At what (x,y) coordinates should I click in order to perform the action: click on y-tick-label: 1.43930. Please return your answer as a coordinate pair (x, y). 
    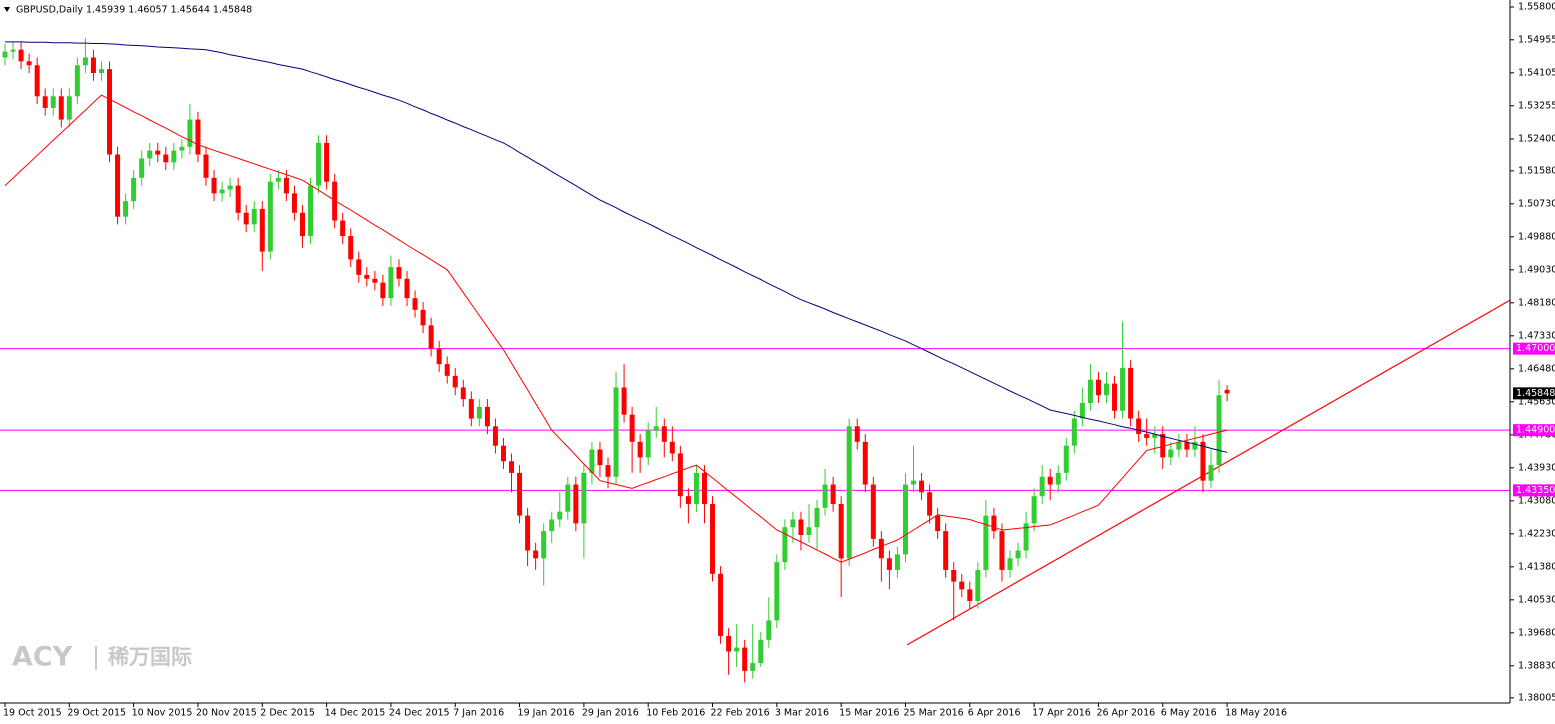
    Looking at the image, I should click on (1536, 467).